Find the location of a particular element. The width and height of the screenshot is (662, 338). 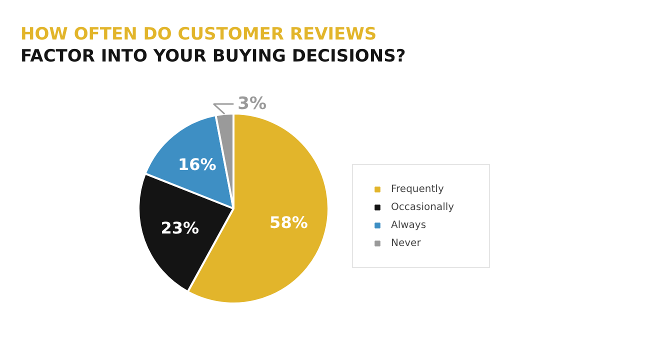

data-label: 23% is located at coordinates (180, 228).